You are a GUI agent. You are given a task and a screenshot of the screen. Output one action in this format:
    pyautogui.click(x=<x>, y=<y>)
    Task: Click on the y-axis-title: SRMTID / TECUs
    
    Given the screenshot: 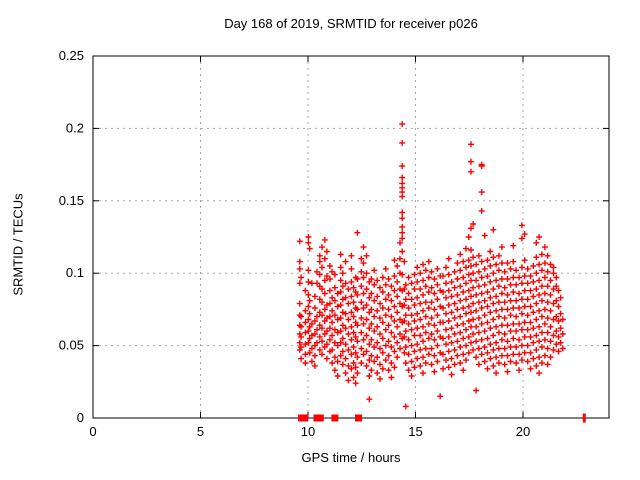 What is the action you would take?
    pyautogui.click(x=18, y=244)
    